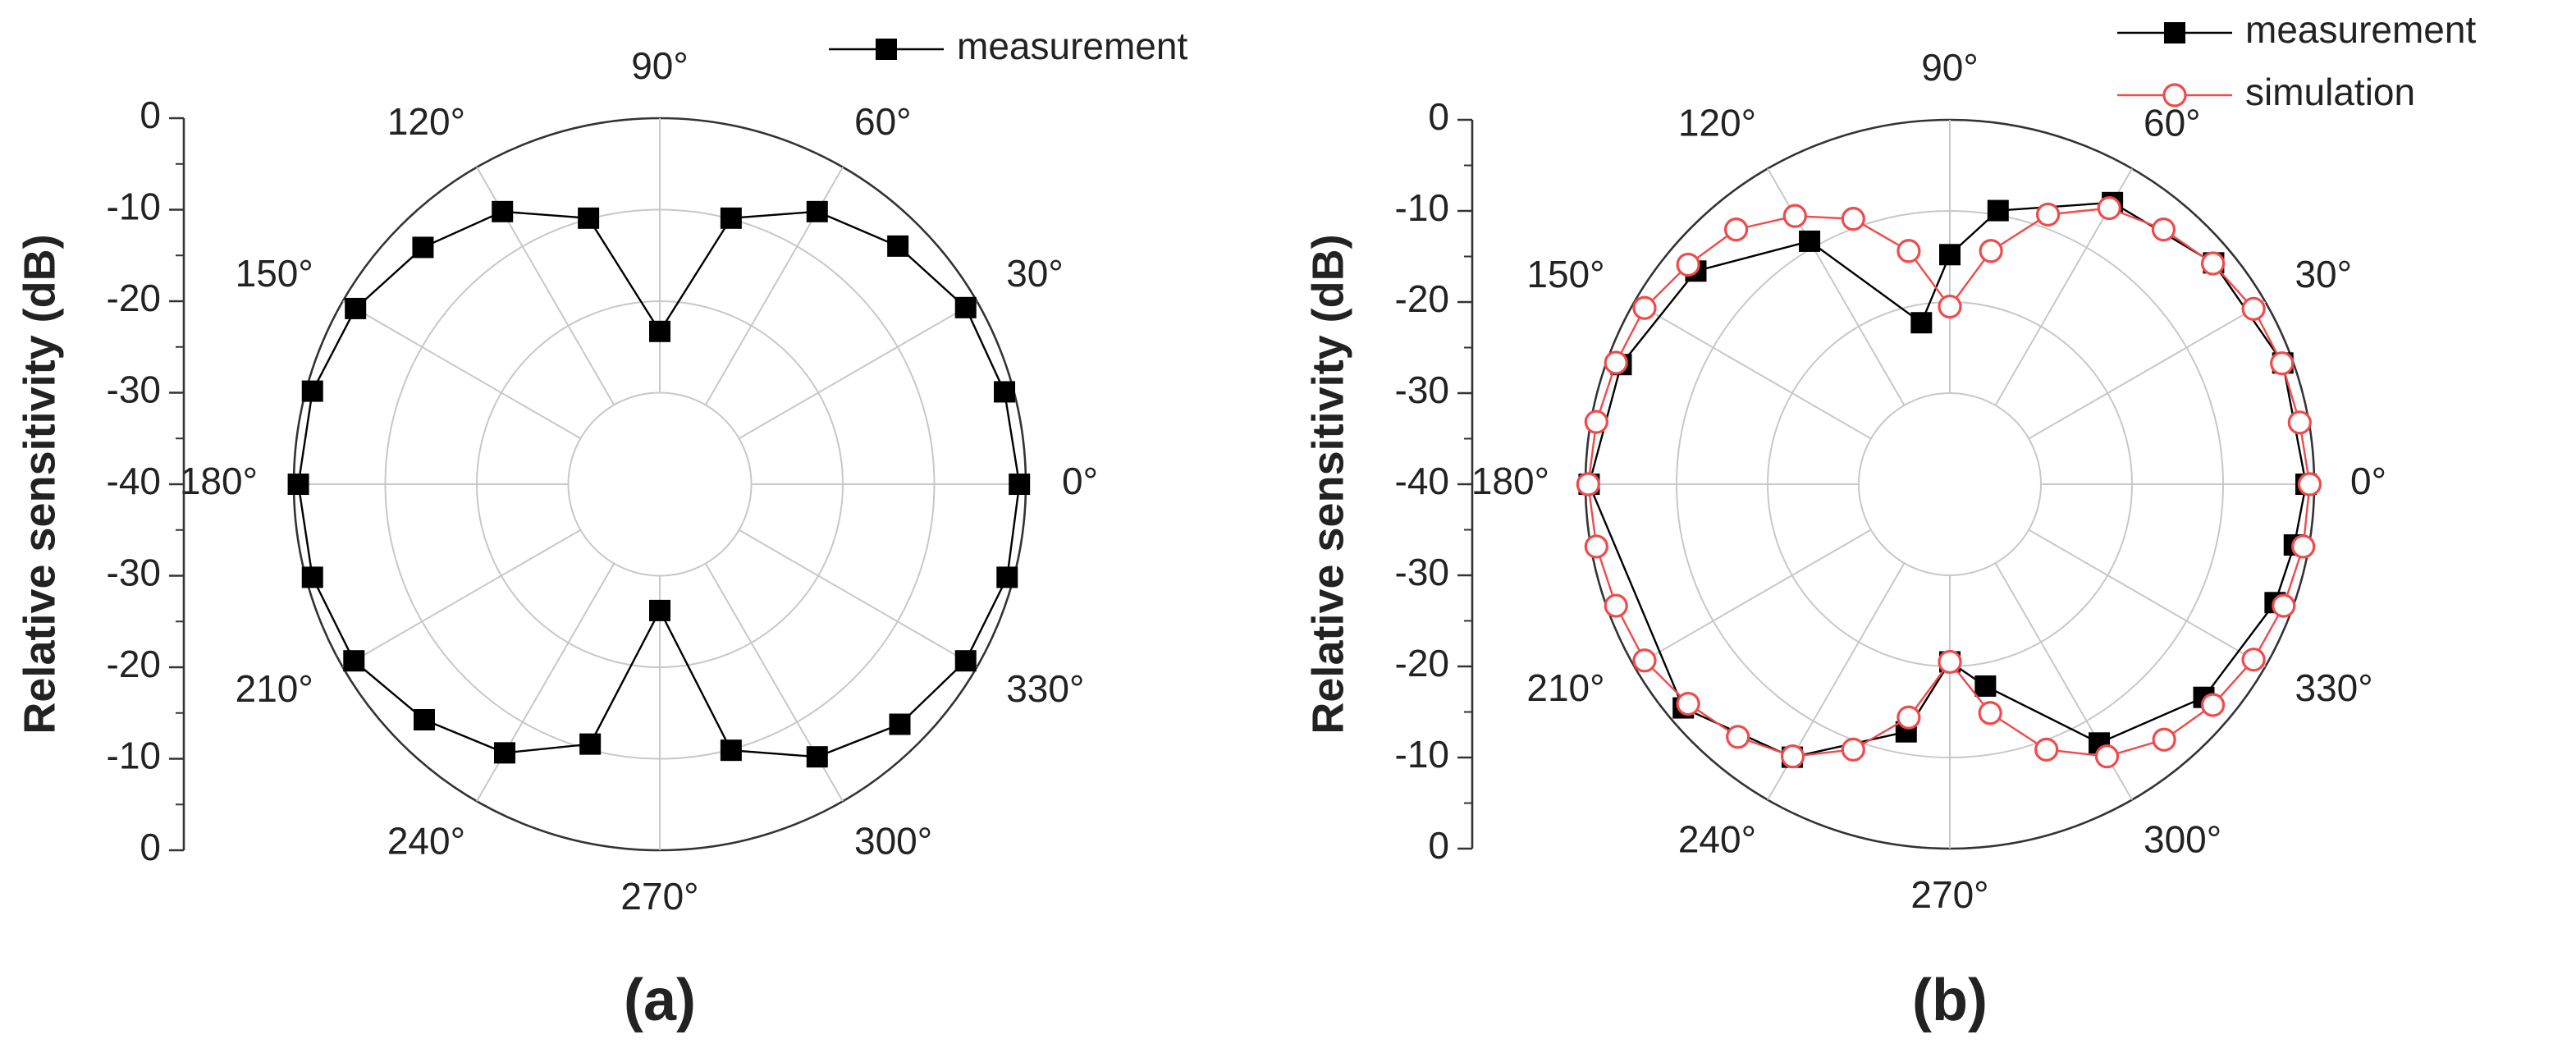  Describe the element at coordinates (1035, 273) in the screenshot. I see `angle-label: 30°` at that location.